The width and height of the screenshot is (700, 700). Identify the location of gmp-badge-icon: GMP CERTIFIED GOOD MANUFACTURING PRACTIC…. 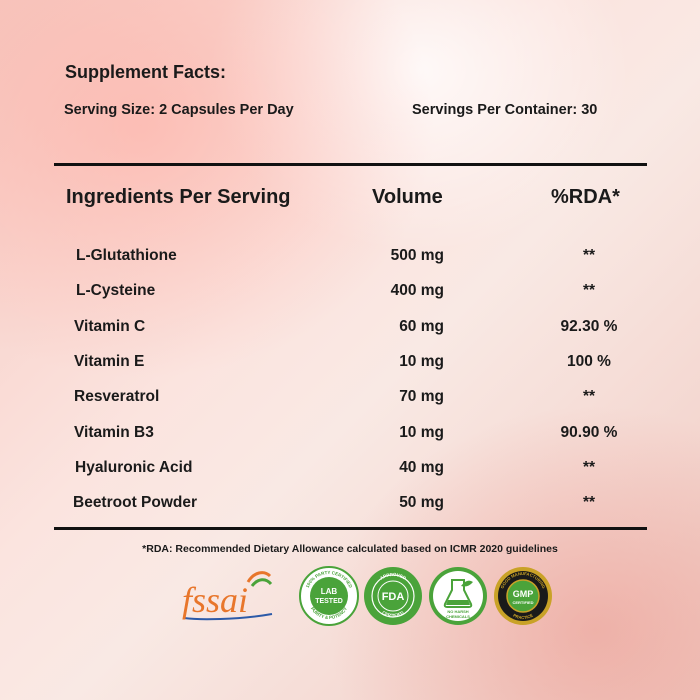
(523, 598).